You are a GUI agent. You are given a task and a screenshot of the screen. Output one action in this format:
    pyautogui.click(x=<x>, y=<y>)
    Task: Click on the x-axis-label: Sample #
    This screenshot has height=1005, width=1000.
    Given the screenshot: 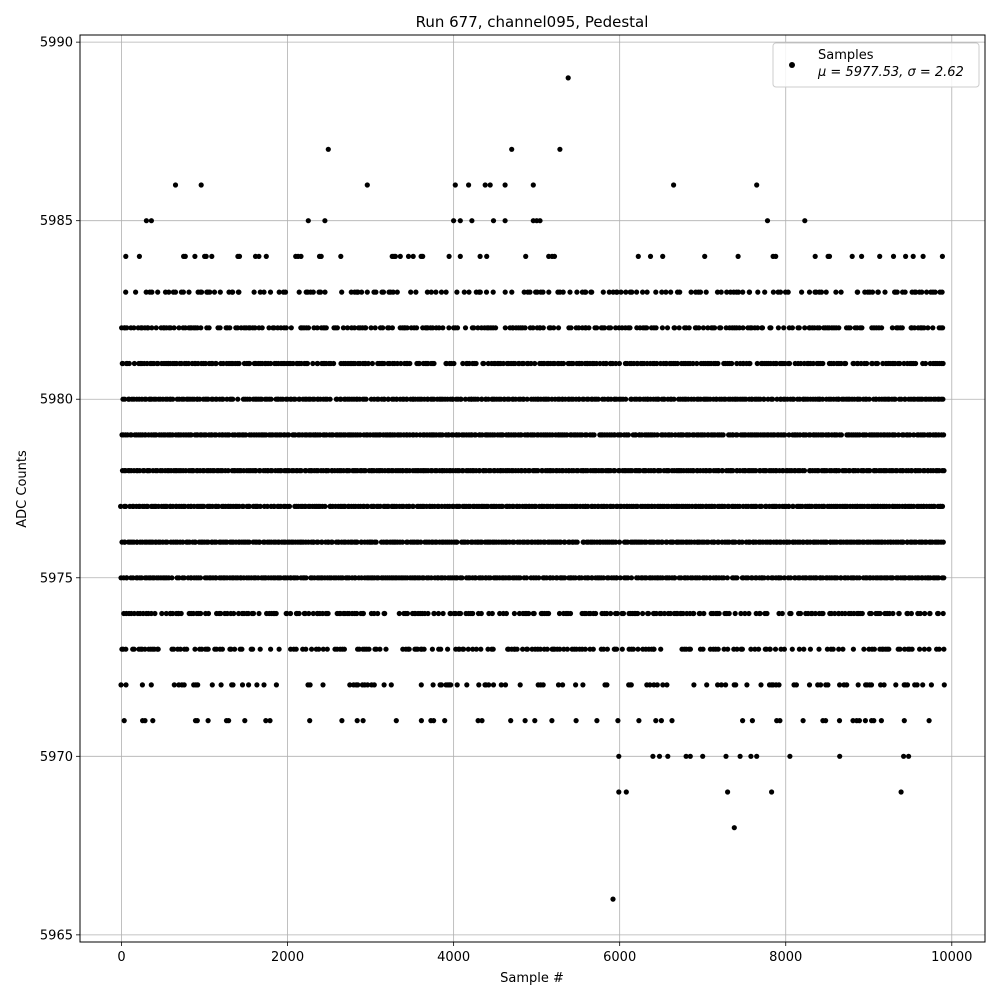 What is the action you would take?
    pyautogui.click(x=532, y=978)
    